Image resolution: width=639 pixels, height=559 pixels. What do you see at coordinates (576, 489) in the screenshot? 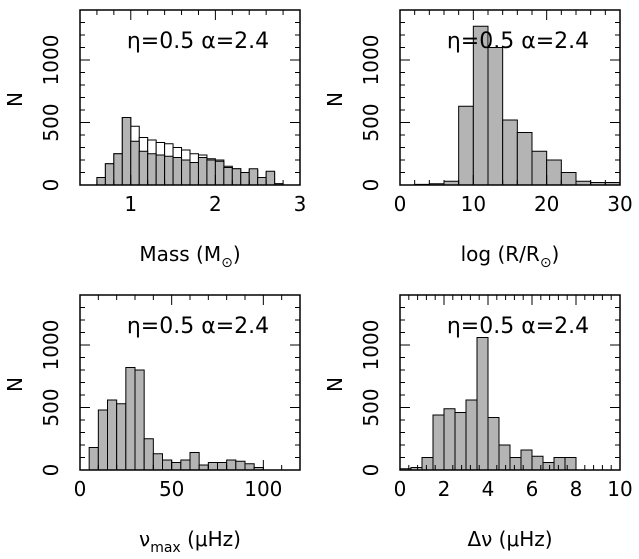
I see `x-tick-label: 8` at bounding box center [576, 489].